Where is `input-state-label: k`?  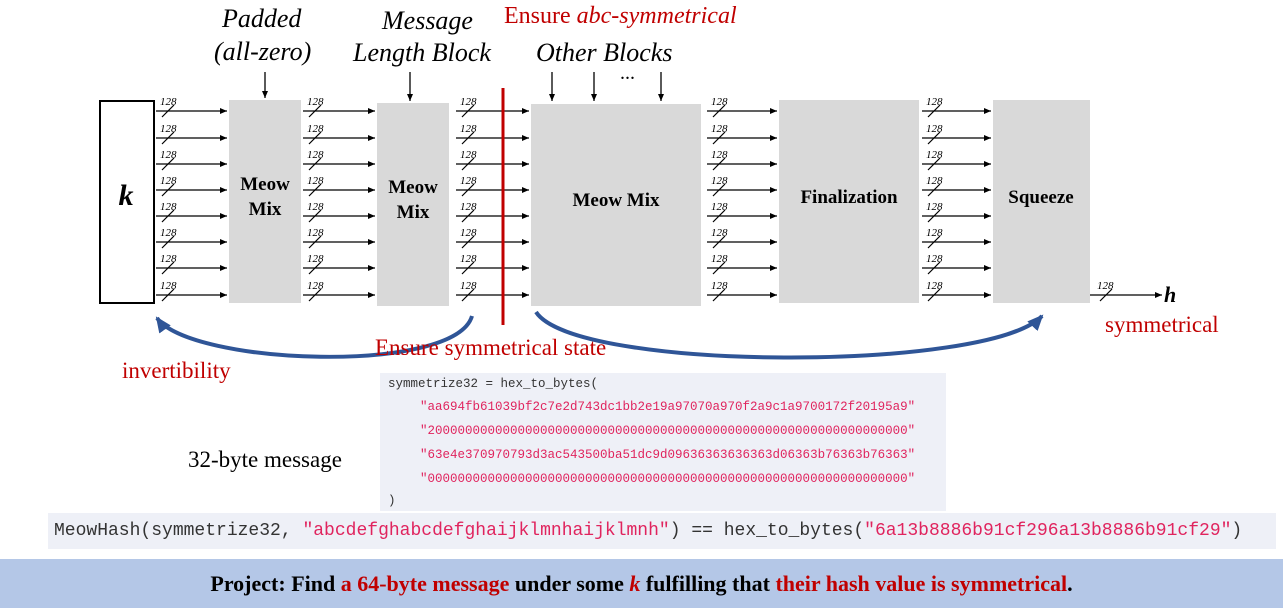
input-state-label: k is located at coordinates (126, 195).